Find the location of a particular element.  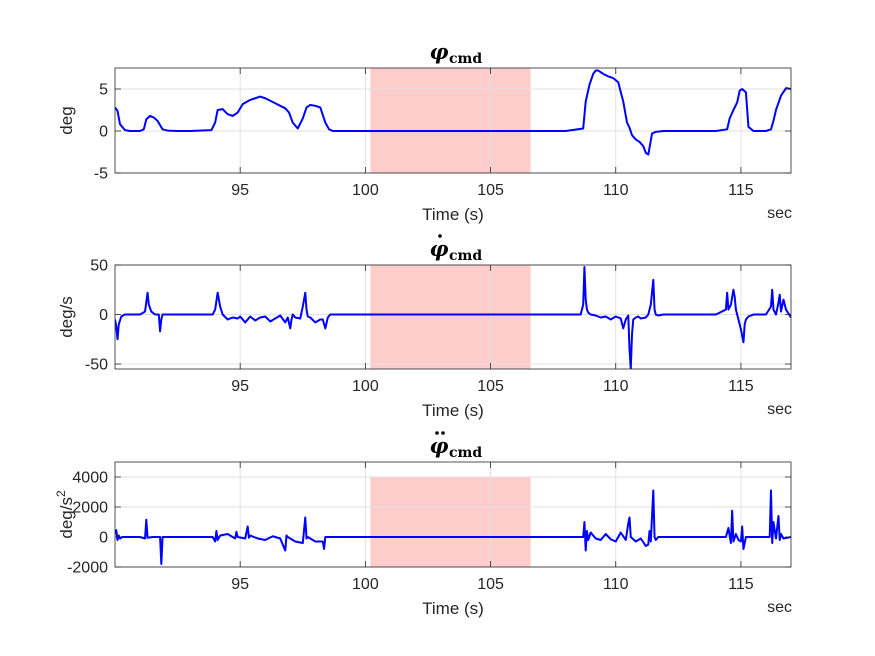

y-axis-label-text: deg is located at coordinates (66, 120).